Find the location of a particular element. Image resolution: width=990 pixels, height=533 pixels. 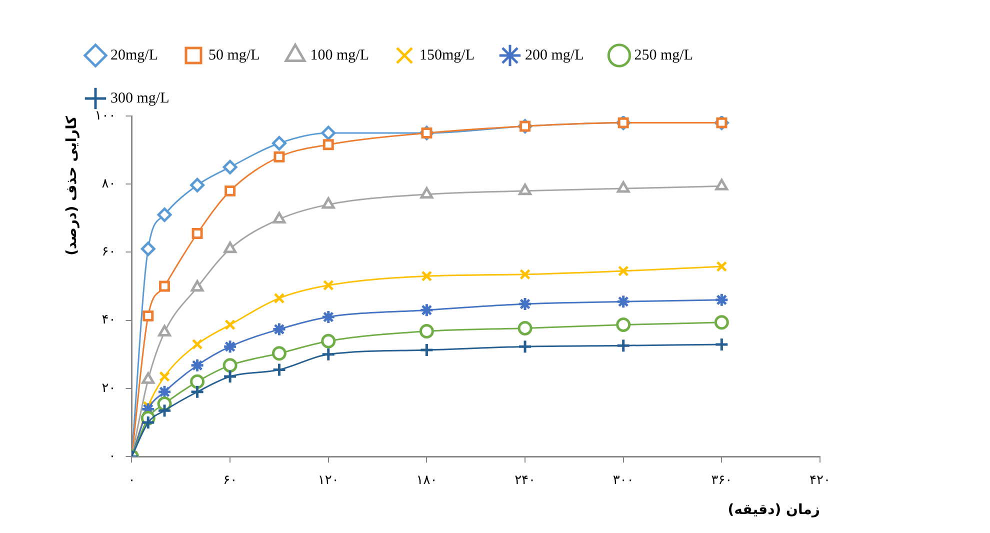

x-tick-label: ۱۲۰ is located at coordinates (328, 480).